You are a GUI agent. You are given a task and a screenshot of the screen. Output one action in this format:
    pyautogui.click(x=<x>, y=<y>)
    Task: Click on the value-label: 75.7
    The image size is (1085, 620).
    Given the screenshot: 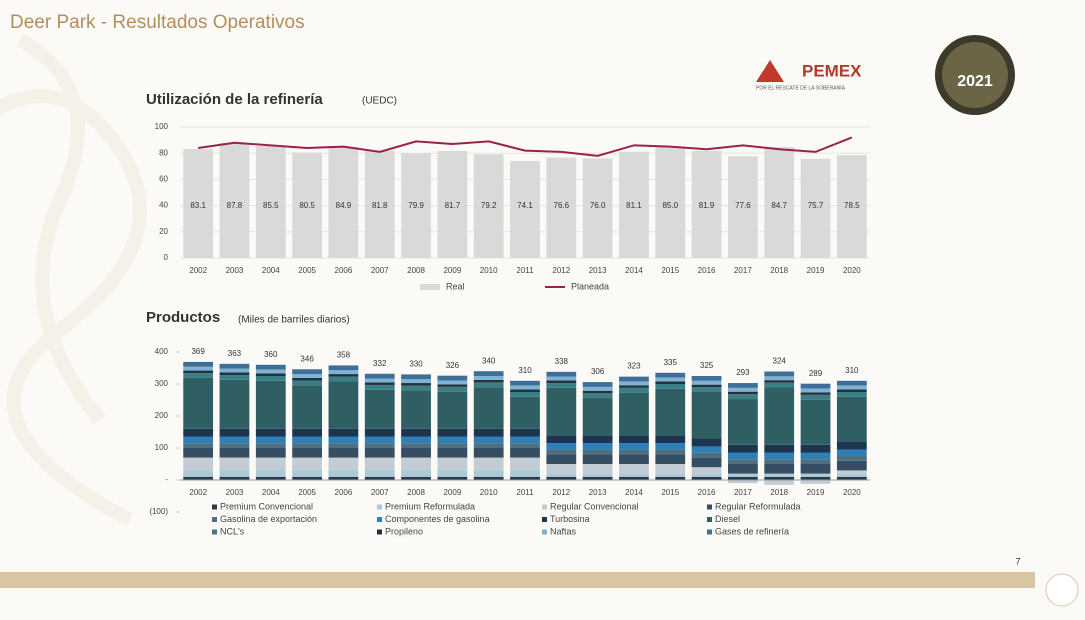 What is the action you would take?
    pyautogui.click(x=816, y=205)
    